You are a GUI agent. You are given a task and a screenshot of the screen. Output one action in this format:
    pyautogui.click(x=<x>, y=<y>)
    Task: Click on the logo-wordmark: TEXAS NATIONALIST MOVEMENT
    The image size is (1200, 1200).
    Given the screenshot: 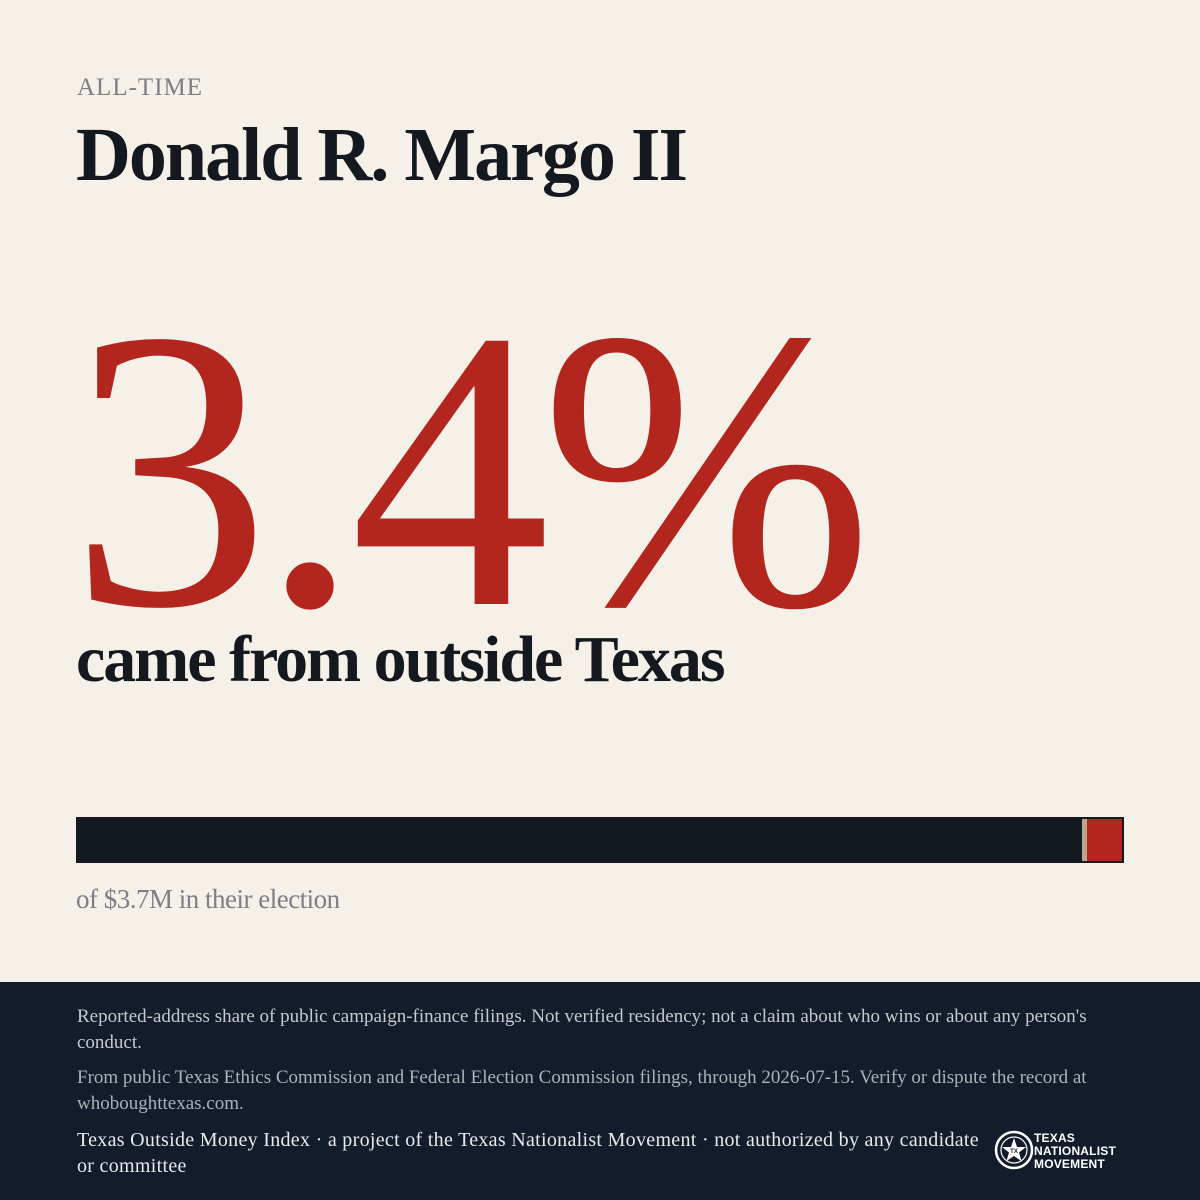 What is the action you would take?
    pyautogui.click(x=1075, y=1151)
    